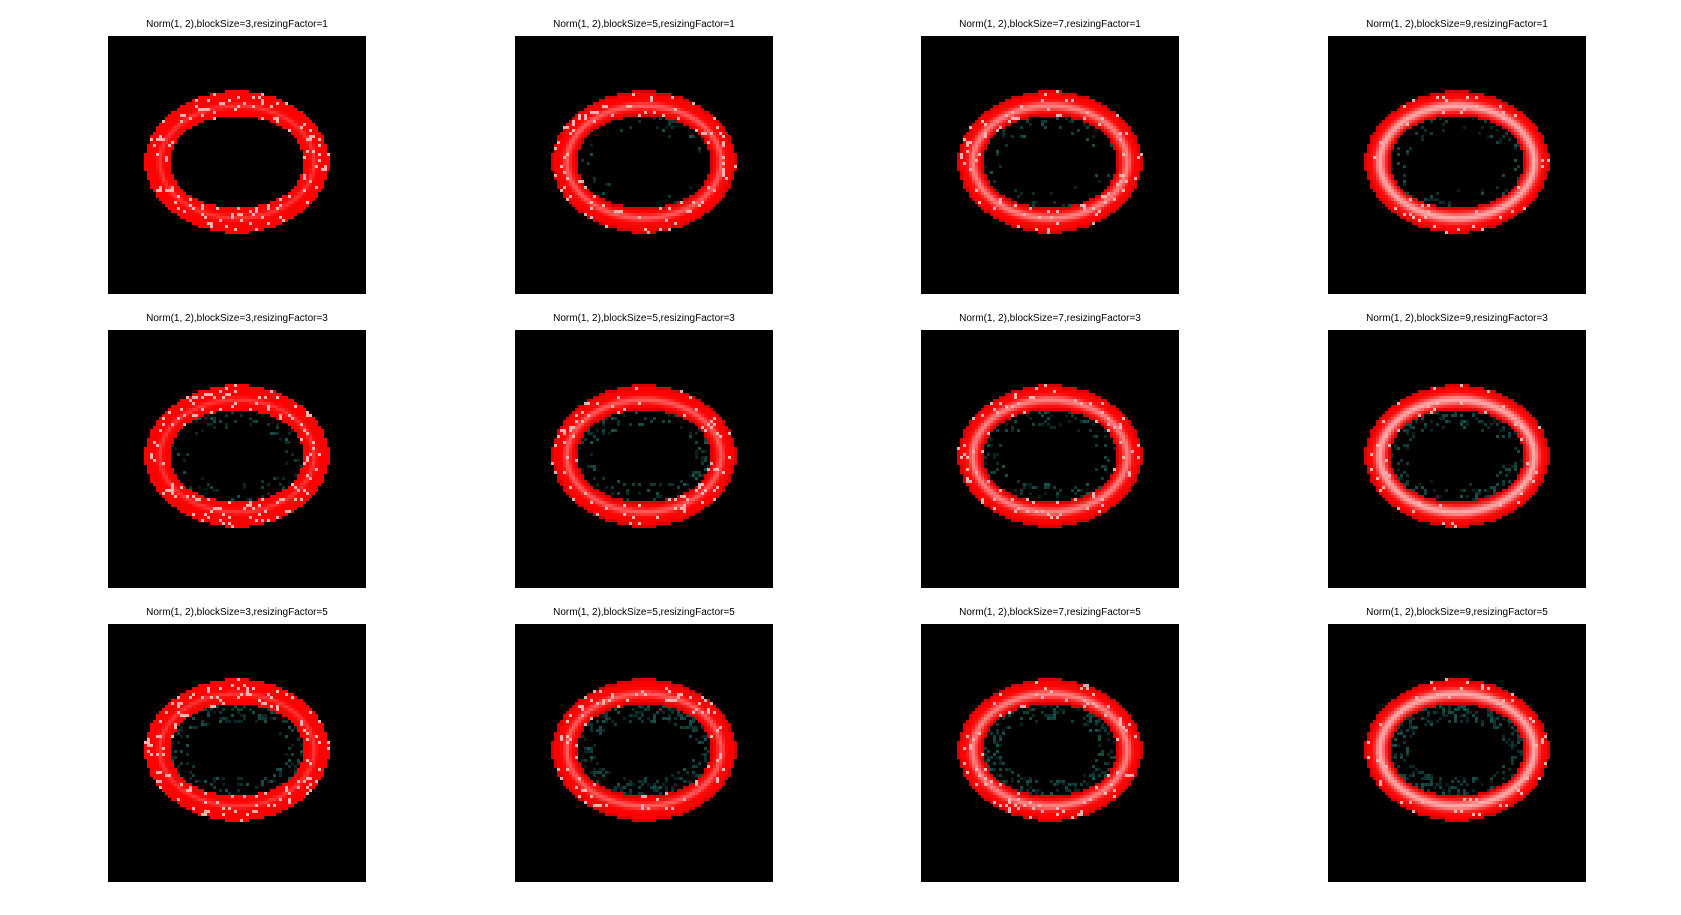 This screenshot has width=1681, height=915. Describe the element at coordinates (1050, 612) in the screenshot. I see `subplot-title: Norm(1, 2),blockSize=7,resizingFactor=5` at that location.